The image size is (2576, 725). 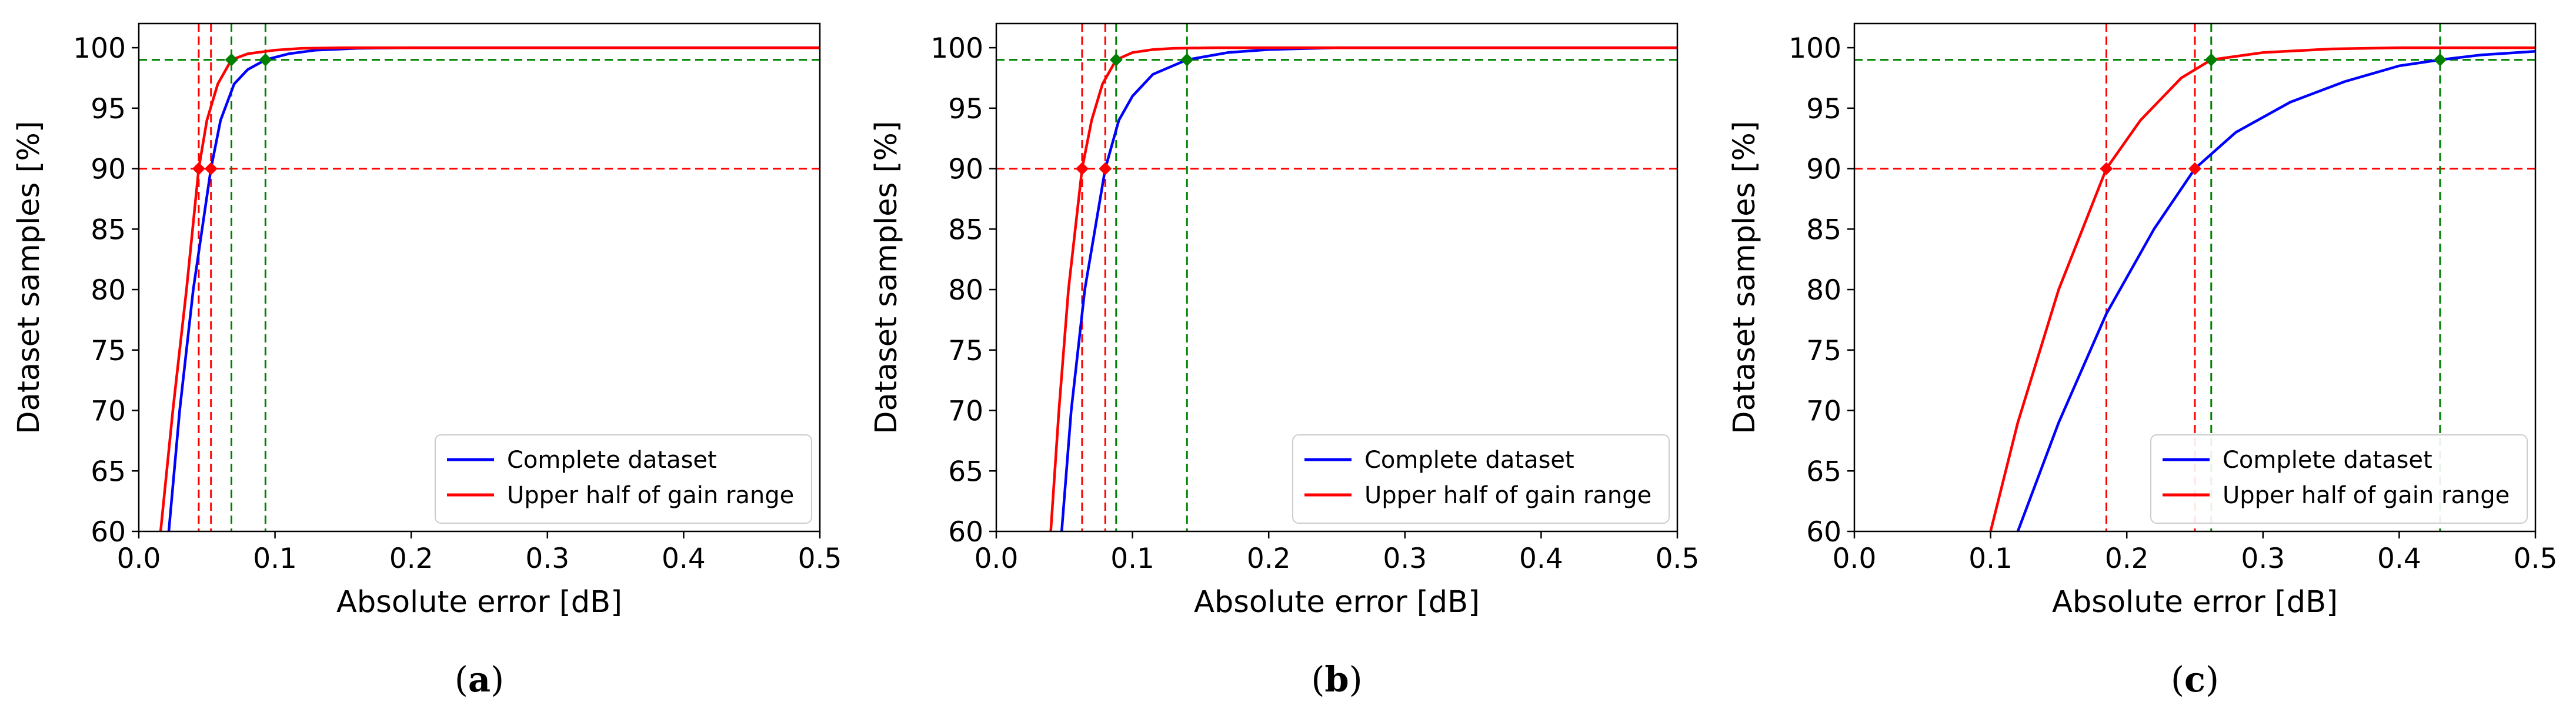 I want to click on subfigure-label: (a), so click(x=479, y=679).